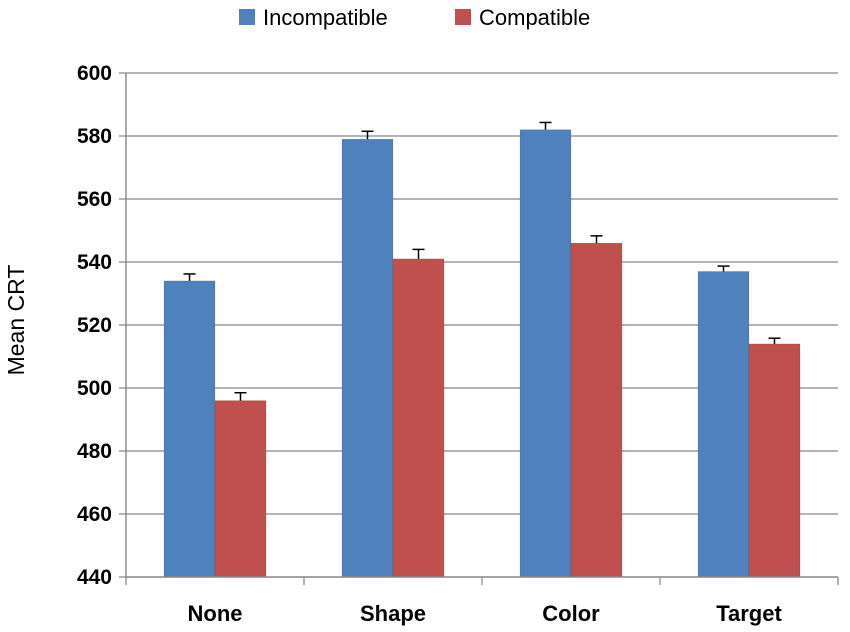 This screenshot has width=850, height=632. Describe the element at coordinates (94, 451) in the screenshot. I see `y-tick-label: 480` at that location.